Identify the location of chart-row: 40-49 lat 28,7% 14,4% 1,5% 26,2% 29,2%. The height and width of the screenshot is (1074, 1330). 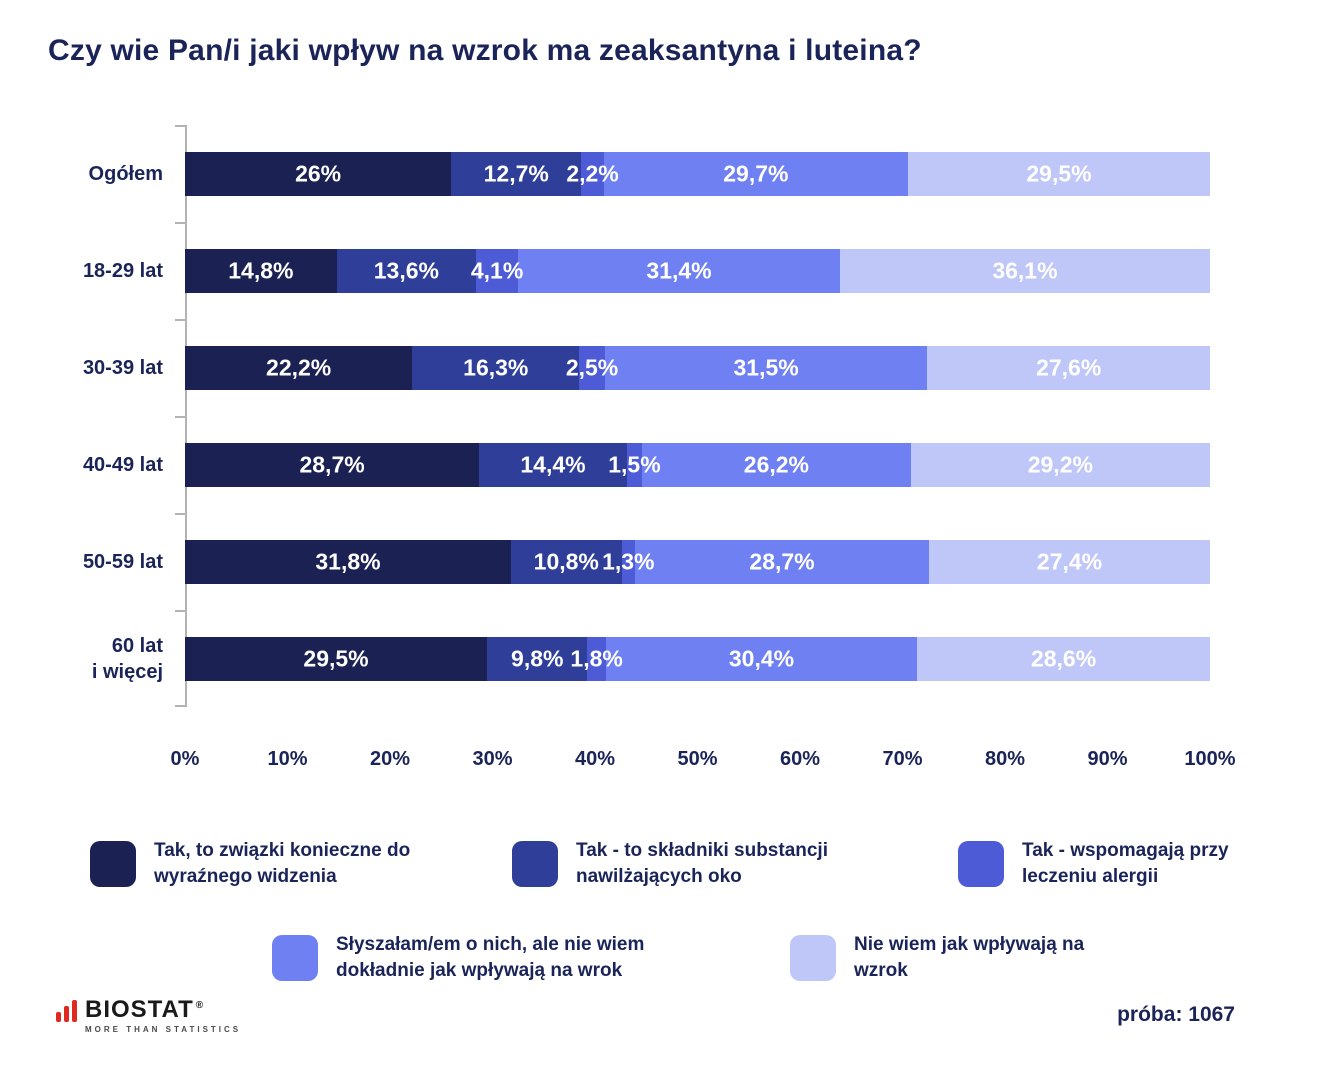
(629, 464).